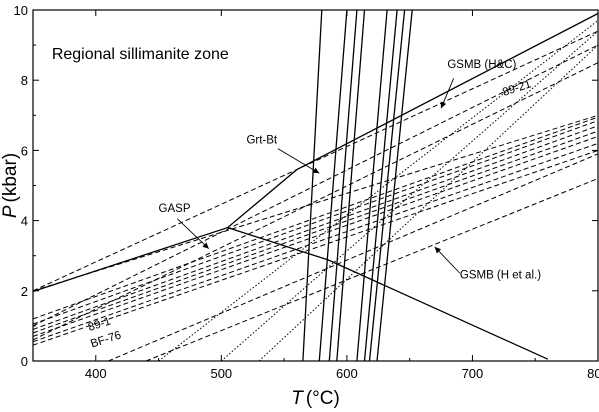 This screenshot has width=599, height=412. What do you see at coordinates (96, 373) in the screenshot?
I see `x-tick-label: 400` at bounding box center [96, 373].